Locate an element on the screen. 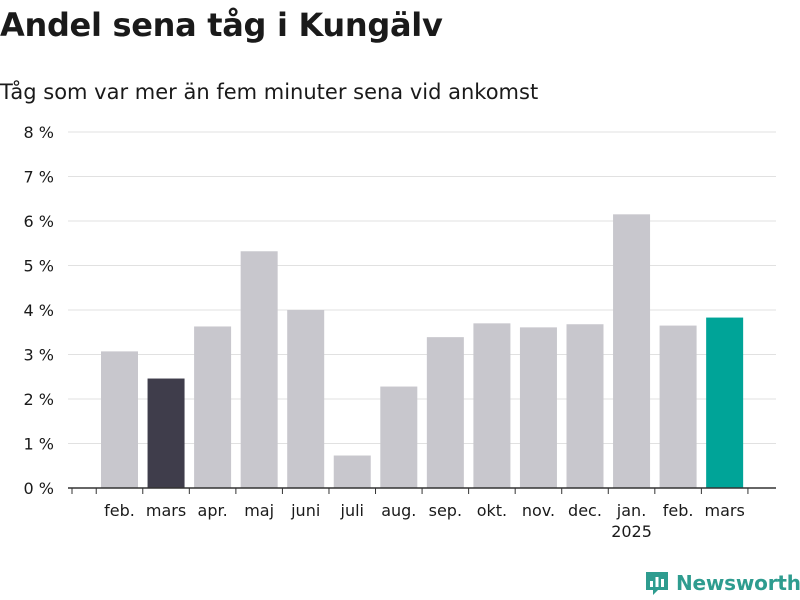 The image size is (800, 600). y-tick-label: 2 % is located at coordinates (39, 399).